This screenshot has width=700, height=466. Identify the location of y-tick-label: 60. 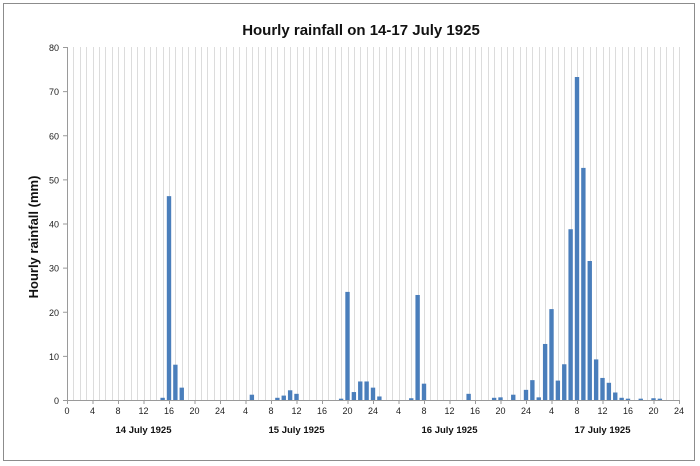
(54, 136).